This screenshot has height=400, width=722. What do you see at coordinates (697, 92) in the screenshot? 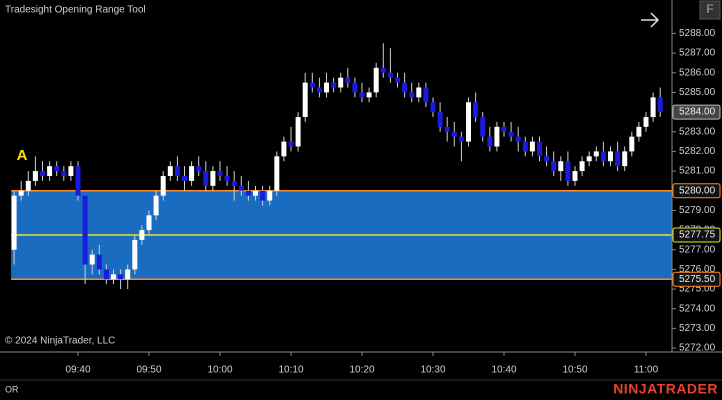
I see `y-tick-label: 5285.00` at bounding box center [697, 92].